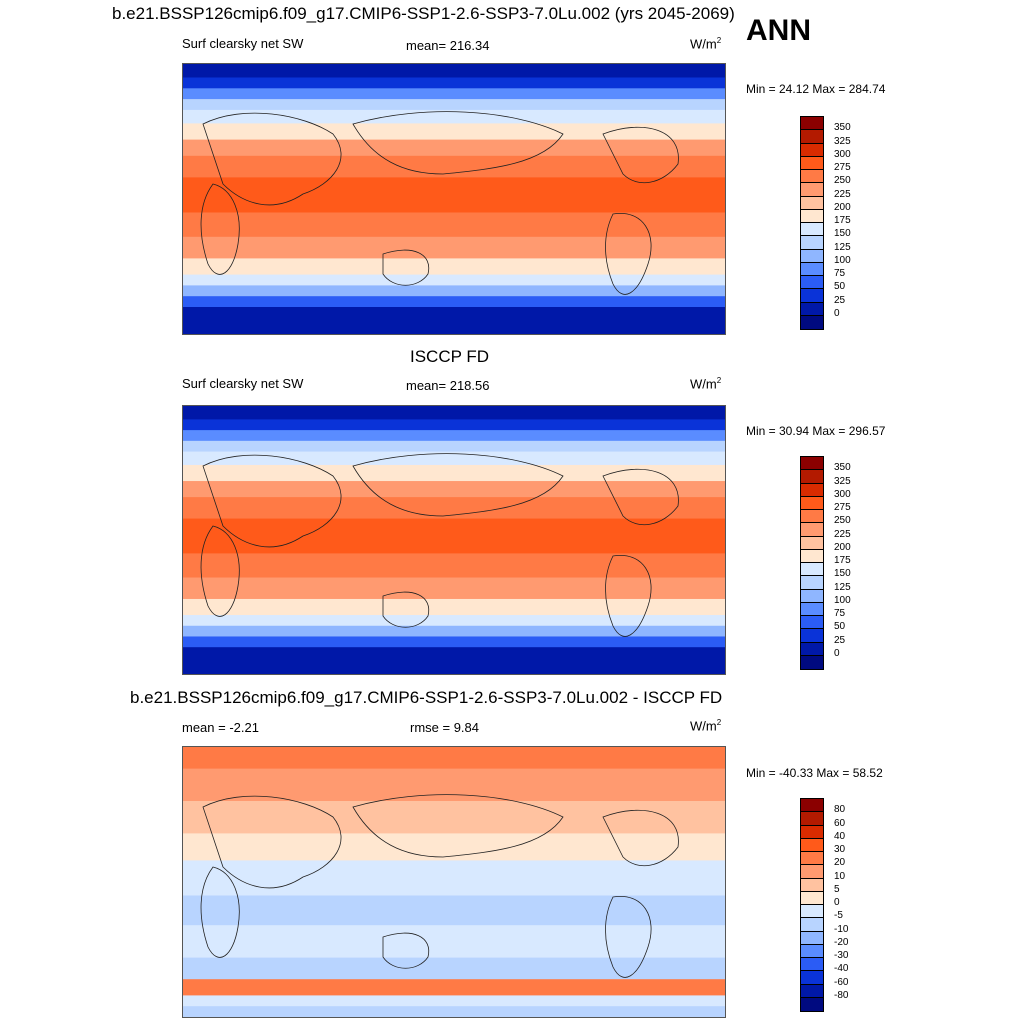 The image size is (1024, 1024). Describe the element at coordinates (842, 207) in the screenshot. I see `colorbar-tick-label: 200` at that location.